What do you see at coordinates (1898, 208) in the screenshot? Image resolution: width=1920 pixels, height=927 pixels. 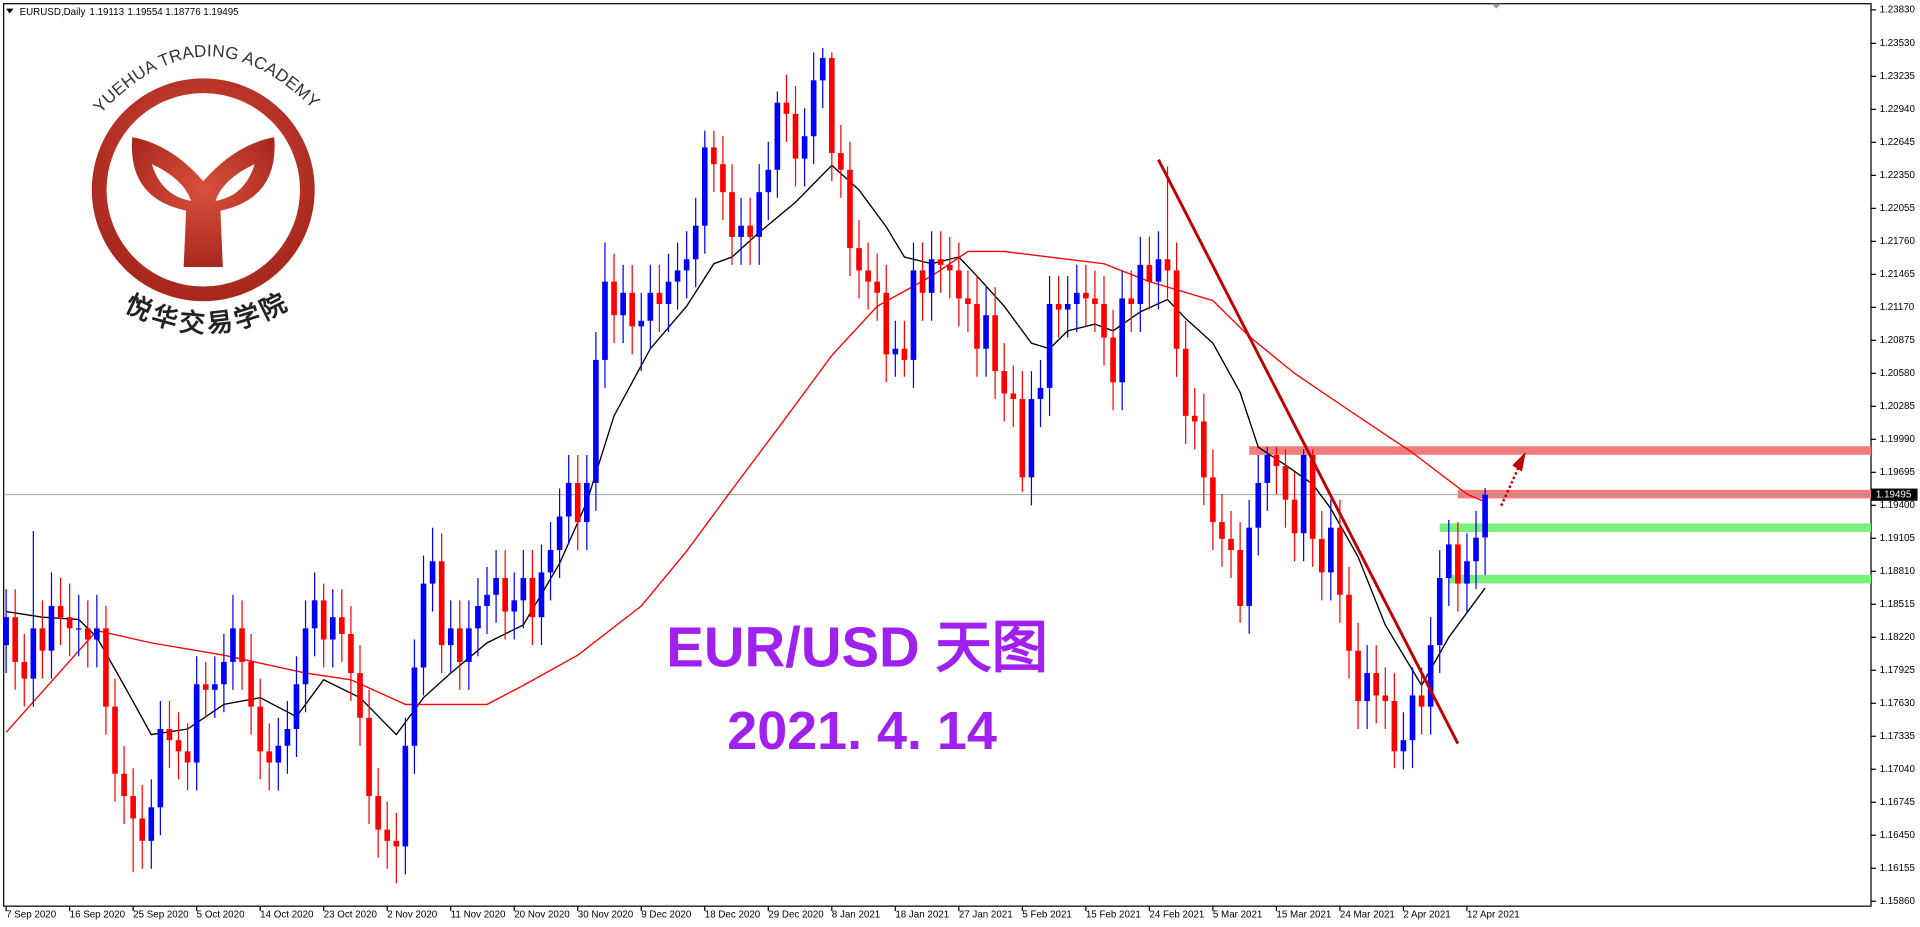 I see `y-tick-label: 1.22055` at bounding box center [1898, 208].